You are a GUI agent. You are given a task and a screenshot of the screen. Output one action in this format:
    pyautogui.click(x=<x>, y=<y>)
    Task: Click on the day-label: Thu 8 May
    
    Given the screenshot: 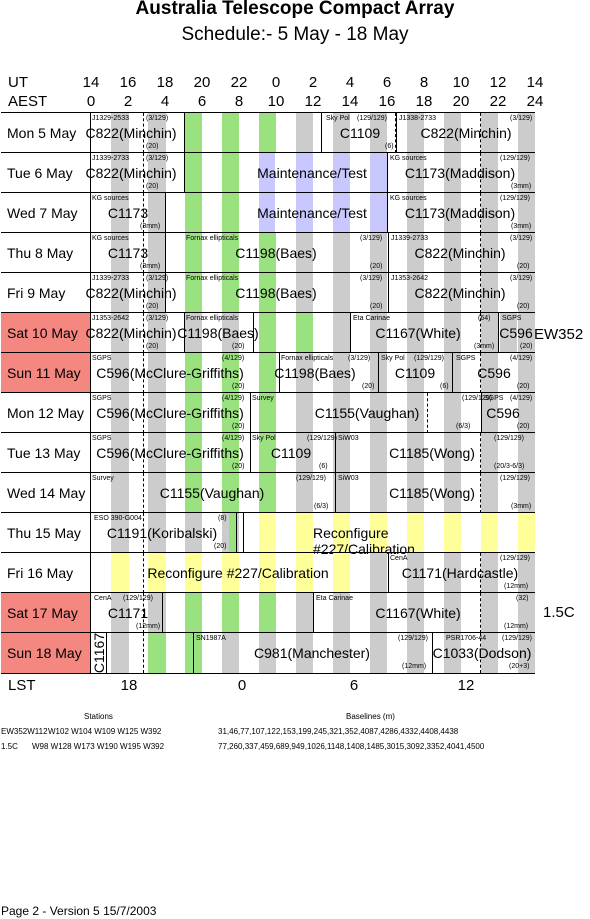 What is the action you would take?
    pyautogui.click(x=46, y=253)
    